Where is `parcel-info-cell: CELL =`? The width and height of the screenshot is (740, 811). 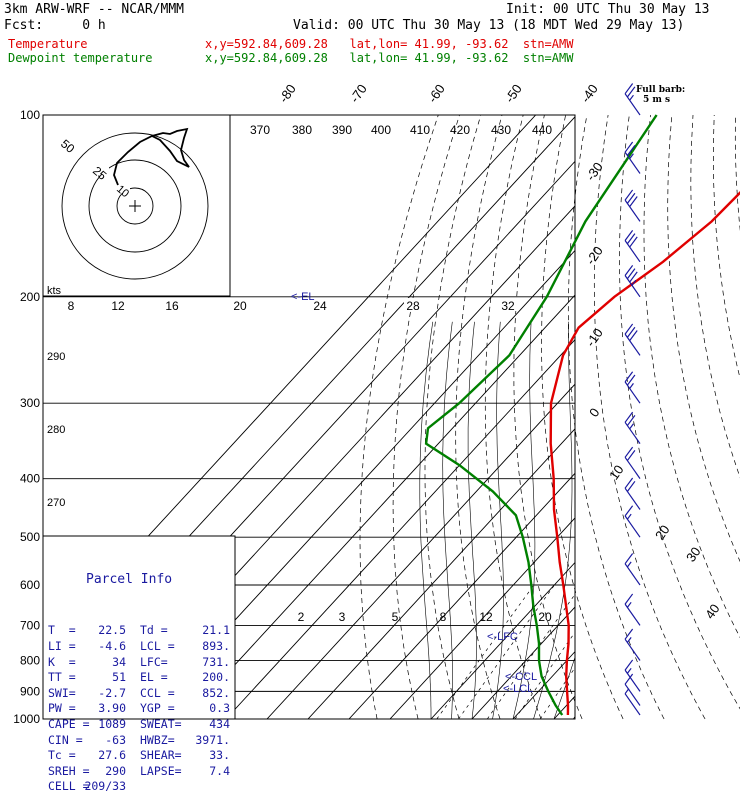
parcel-info-cell: CELL = is located at coordinates (69, 787).